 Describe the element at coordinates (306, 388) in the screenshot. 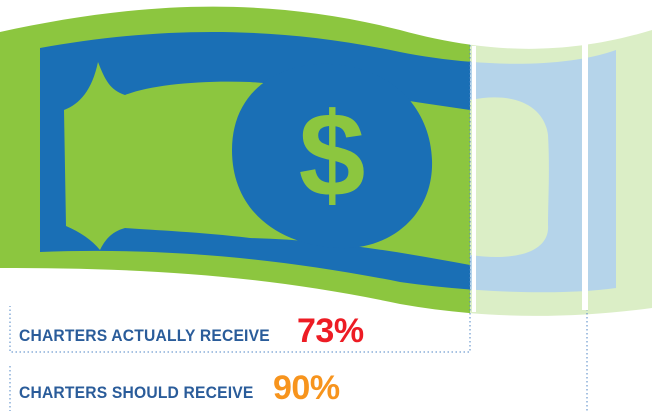

I see `should-receive-value: 90%` at that location.